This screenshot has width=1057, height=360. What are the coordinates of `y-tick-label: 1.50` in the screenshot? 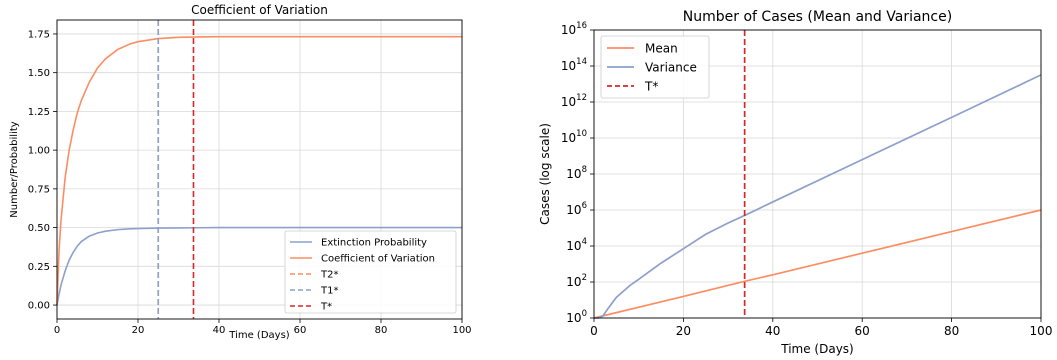 It's located at (39, 73).